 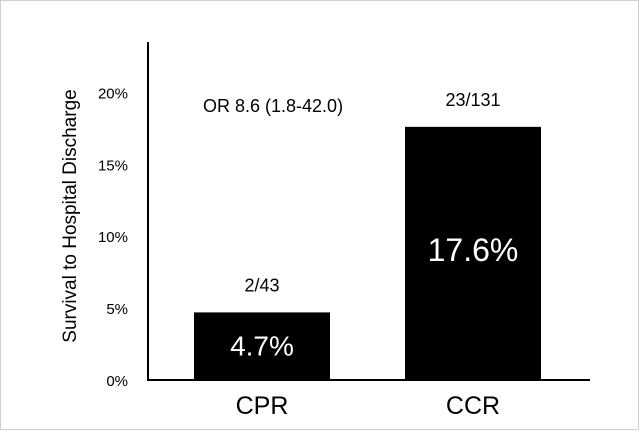 I want to click on x-category-label: CCR, so click(x=473, y=406).